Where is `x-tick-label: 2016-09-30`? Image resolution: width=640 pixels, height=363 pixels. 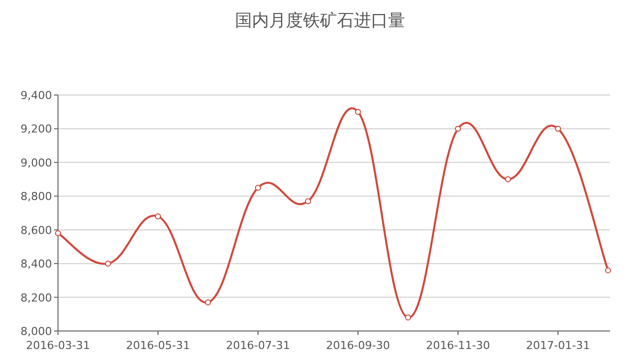 x-tick-label: 2016-09-30 is located at coordinates (358, 345).